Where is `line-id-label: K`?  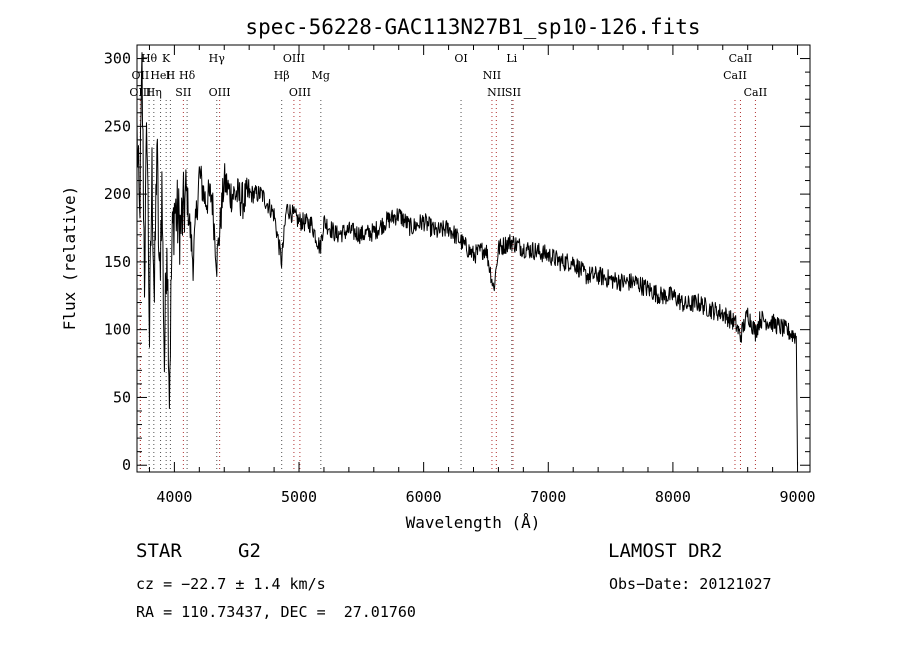
line-id-label: K is located at coordinates (166, 58).